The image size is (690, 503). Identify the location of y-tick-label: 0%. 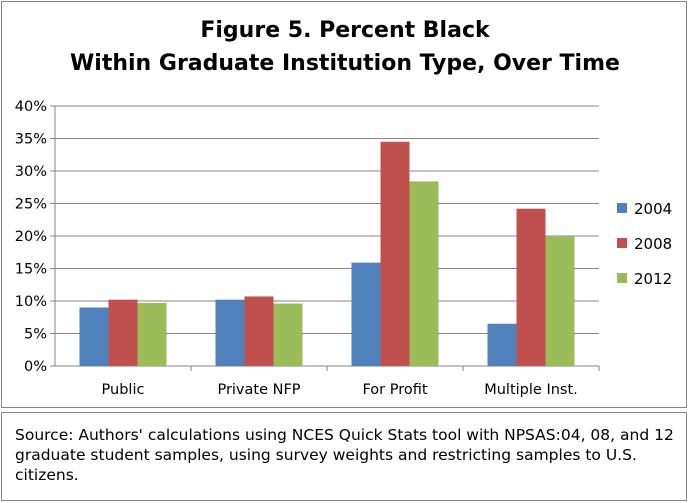
(35, 367).